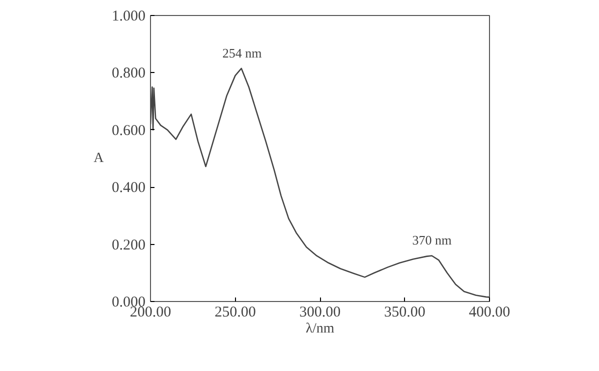  What do you see at coordinates (489, 312) in the screenshot?
I see `x-tick-label: 400.00` at bounding box center [489, 312].